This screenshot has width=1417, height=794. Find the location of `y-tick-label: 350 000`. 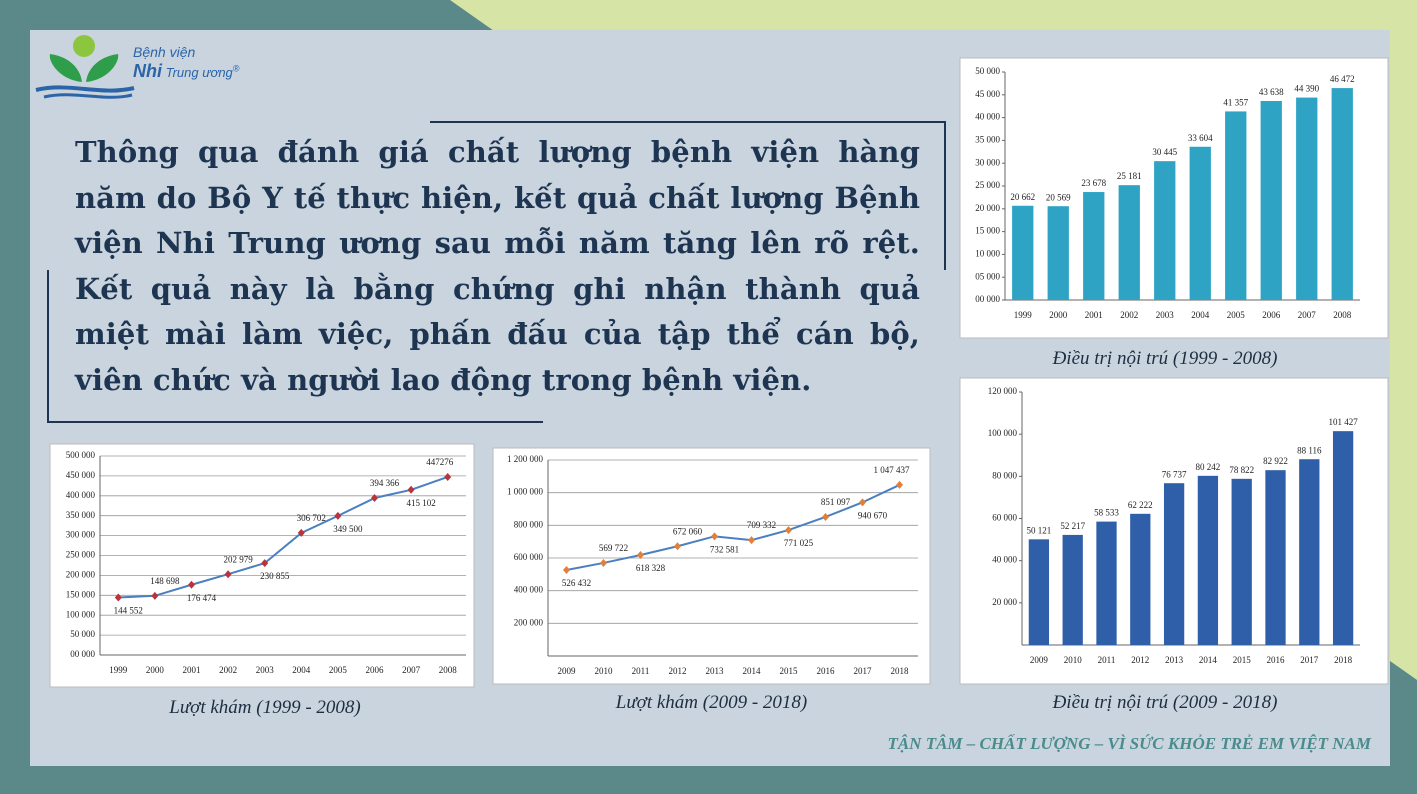

y-tick-label: 350 000 is located at coordinates (81, 515).